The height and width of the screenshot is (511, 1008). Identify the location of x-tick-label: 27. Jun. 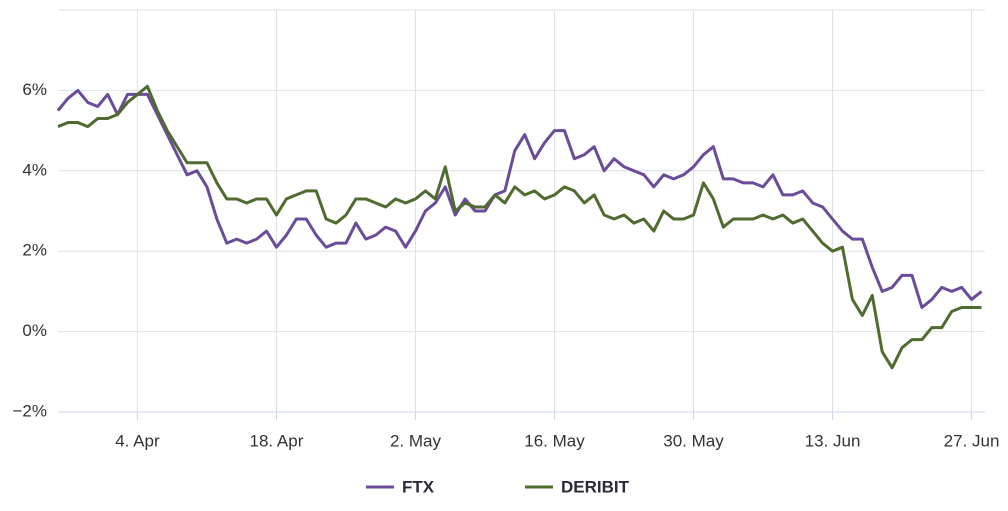
(972, 440).